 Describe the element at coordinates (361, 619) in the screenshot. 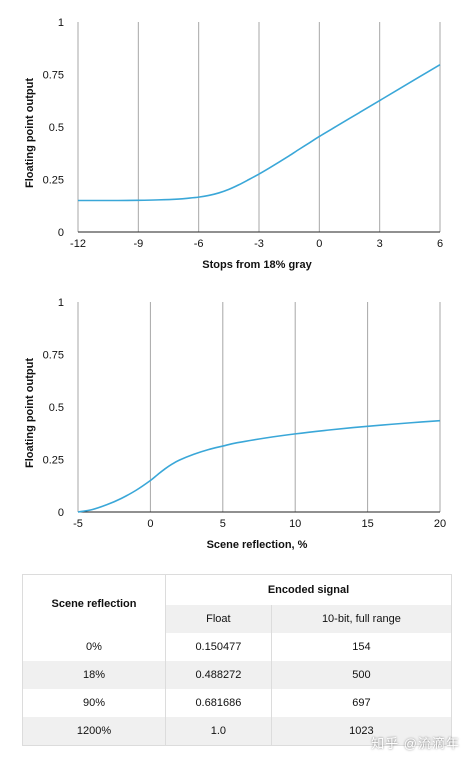

I see `column-header-10bit: 10-bit, full range` at that location.